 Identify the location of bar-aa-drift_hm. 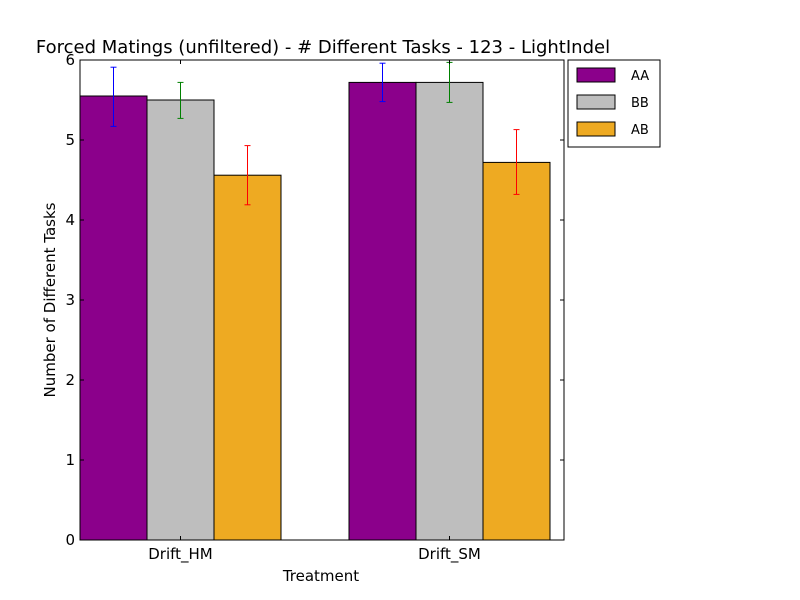
(113, 318).